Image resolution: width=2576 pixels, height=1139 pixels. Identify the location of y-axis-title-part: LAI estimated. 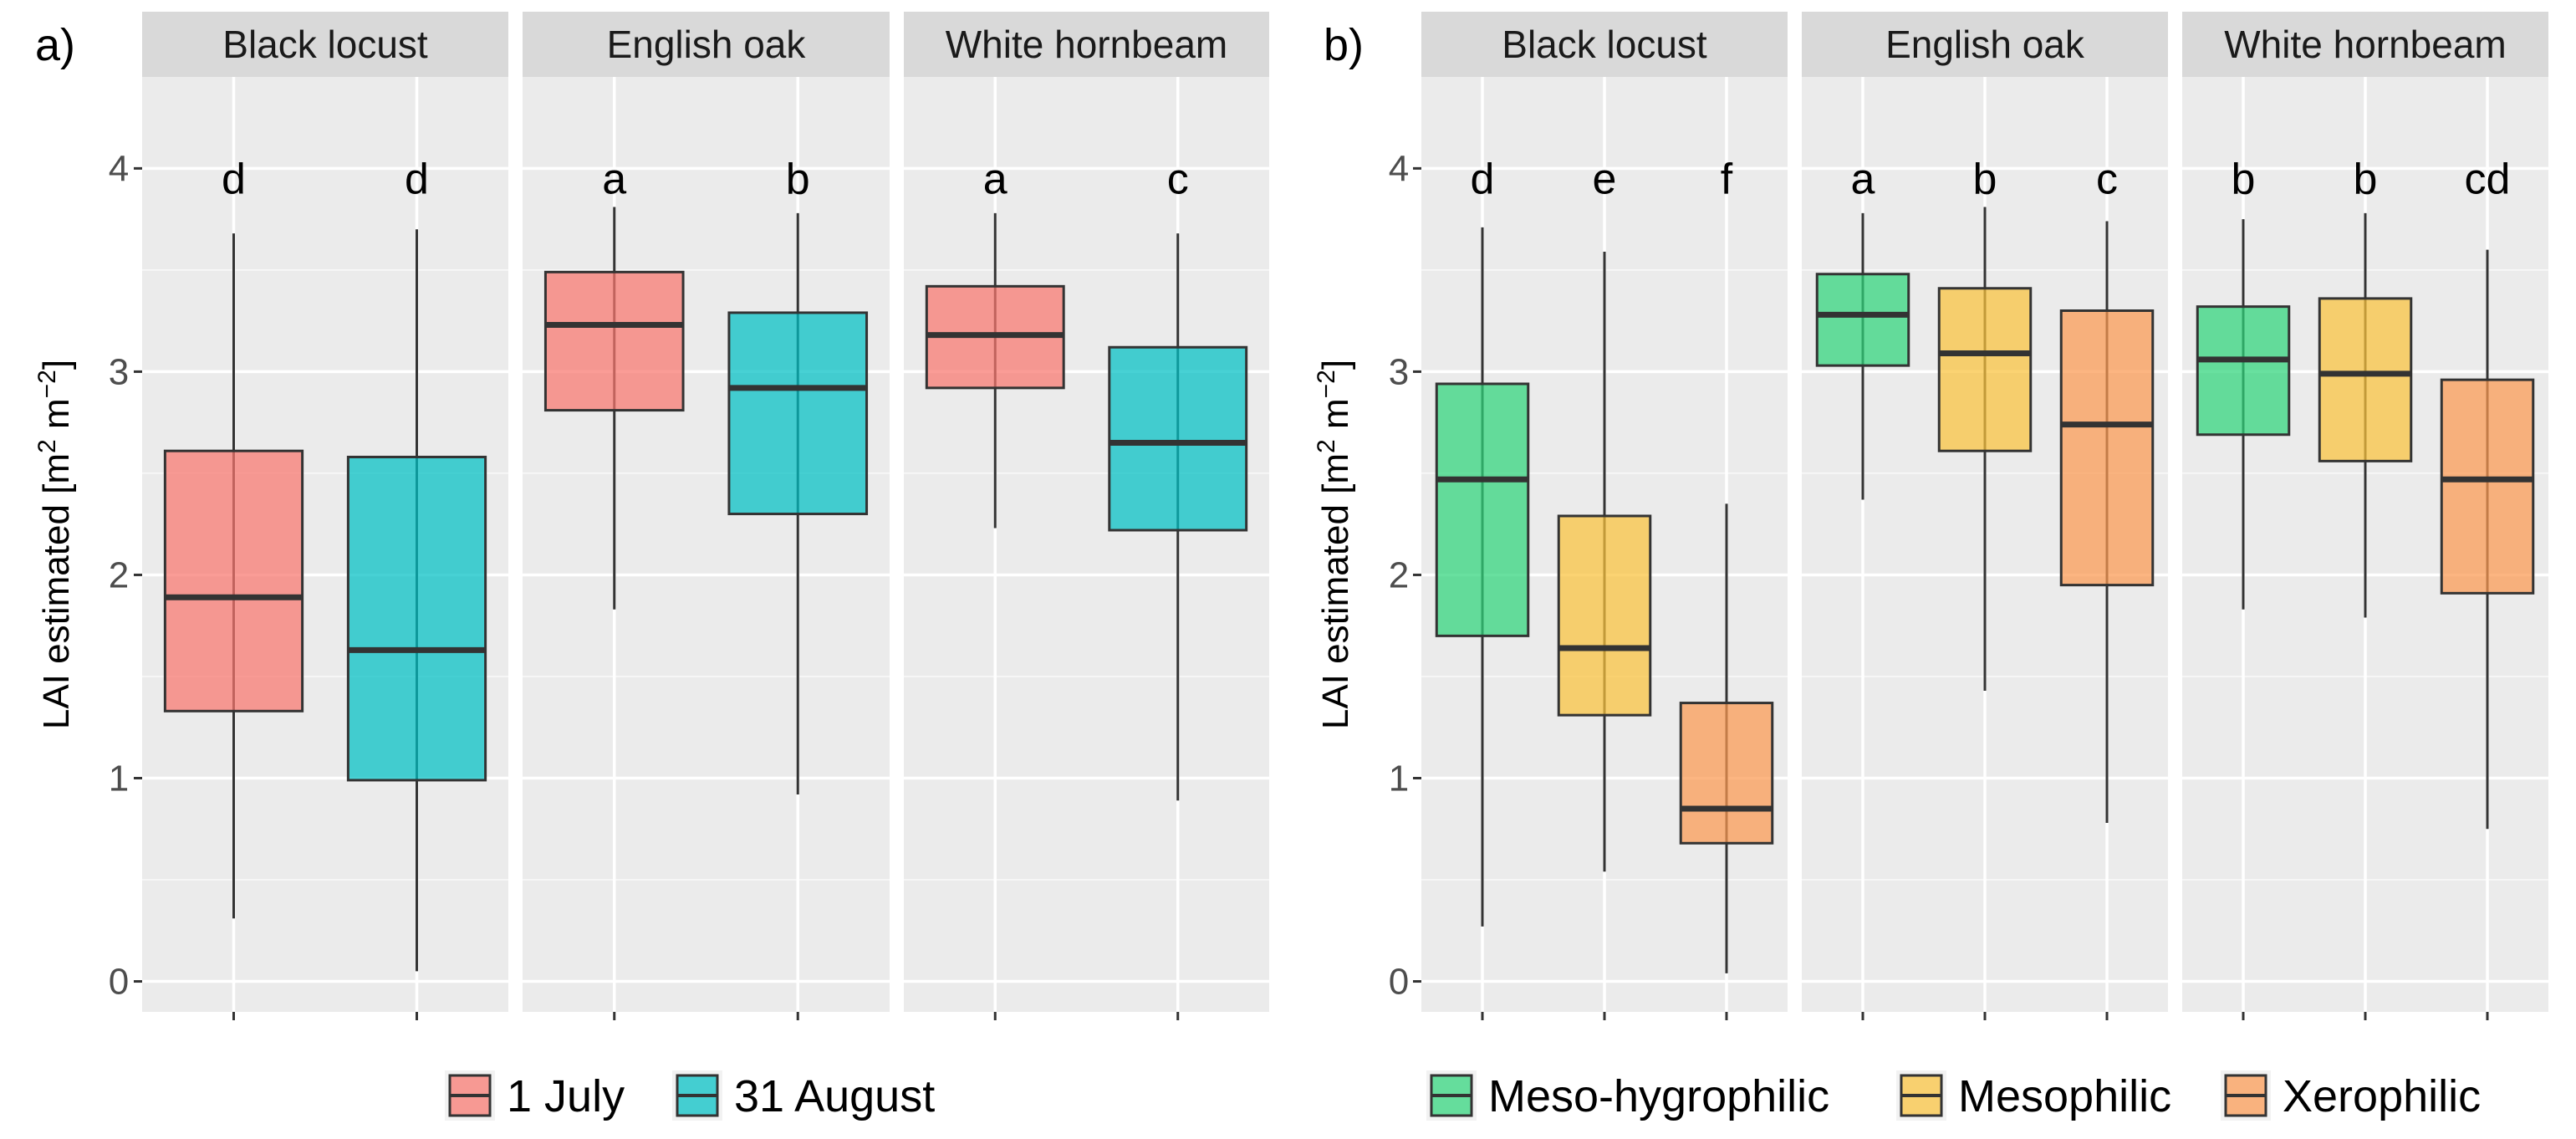
(1335, 611).